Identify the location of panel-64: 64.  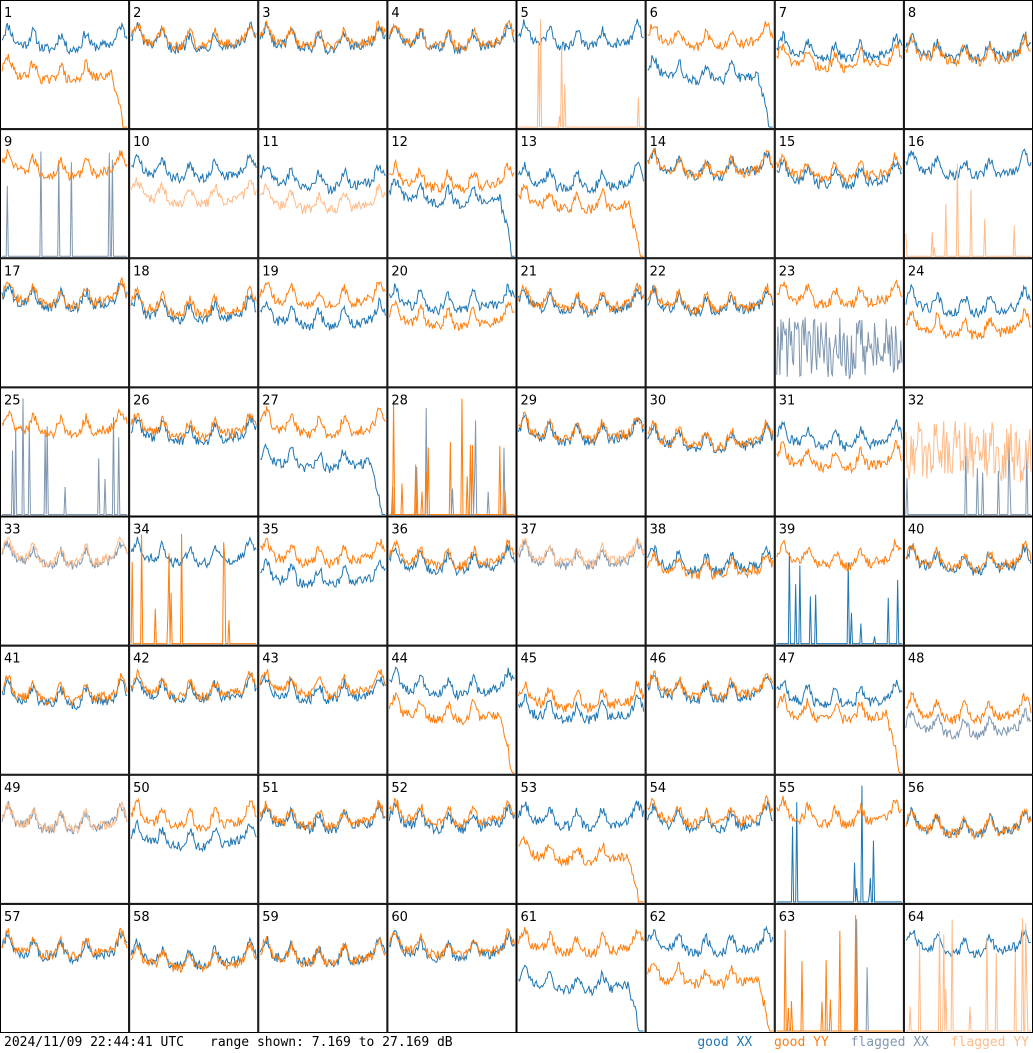
(968, 968).